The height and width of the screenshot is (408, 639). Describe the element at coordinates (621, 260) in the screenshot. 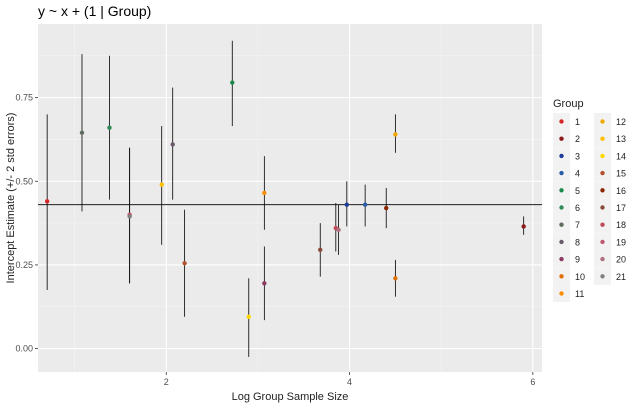

I see `legend-label-20: 20` at that location.